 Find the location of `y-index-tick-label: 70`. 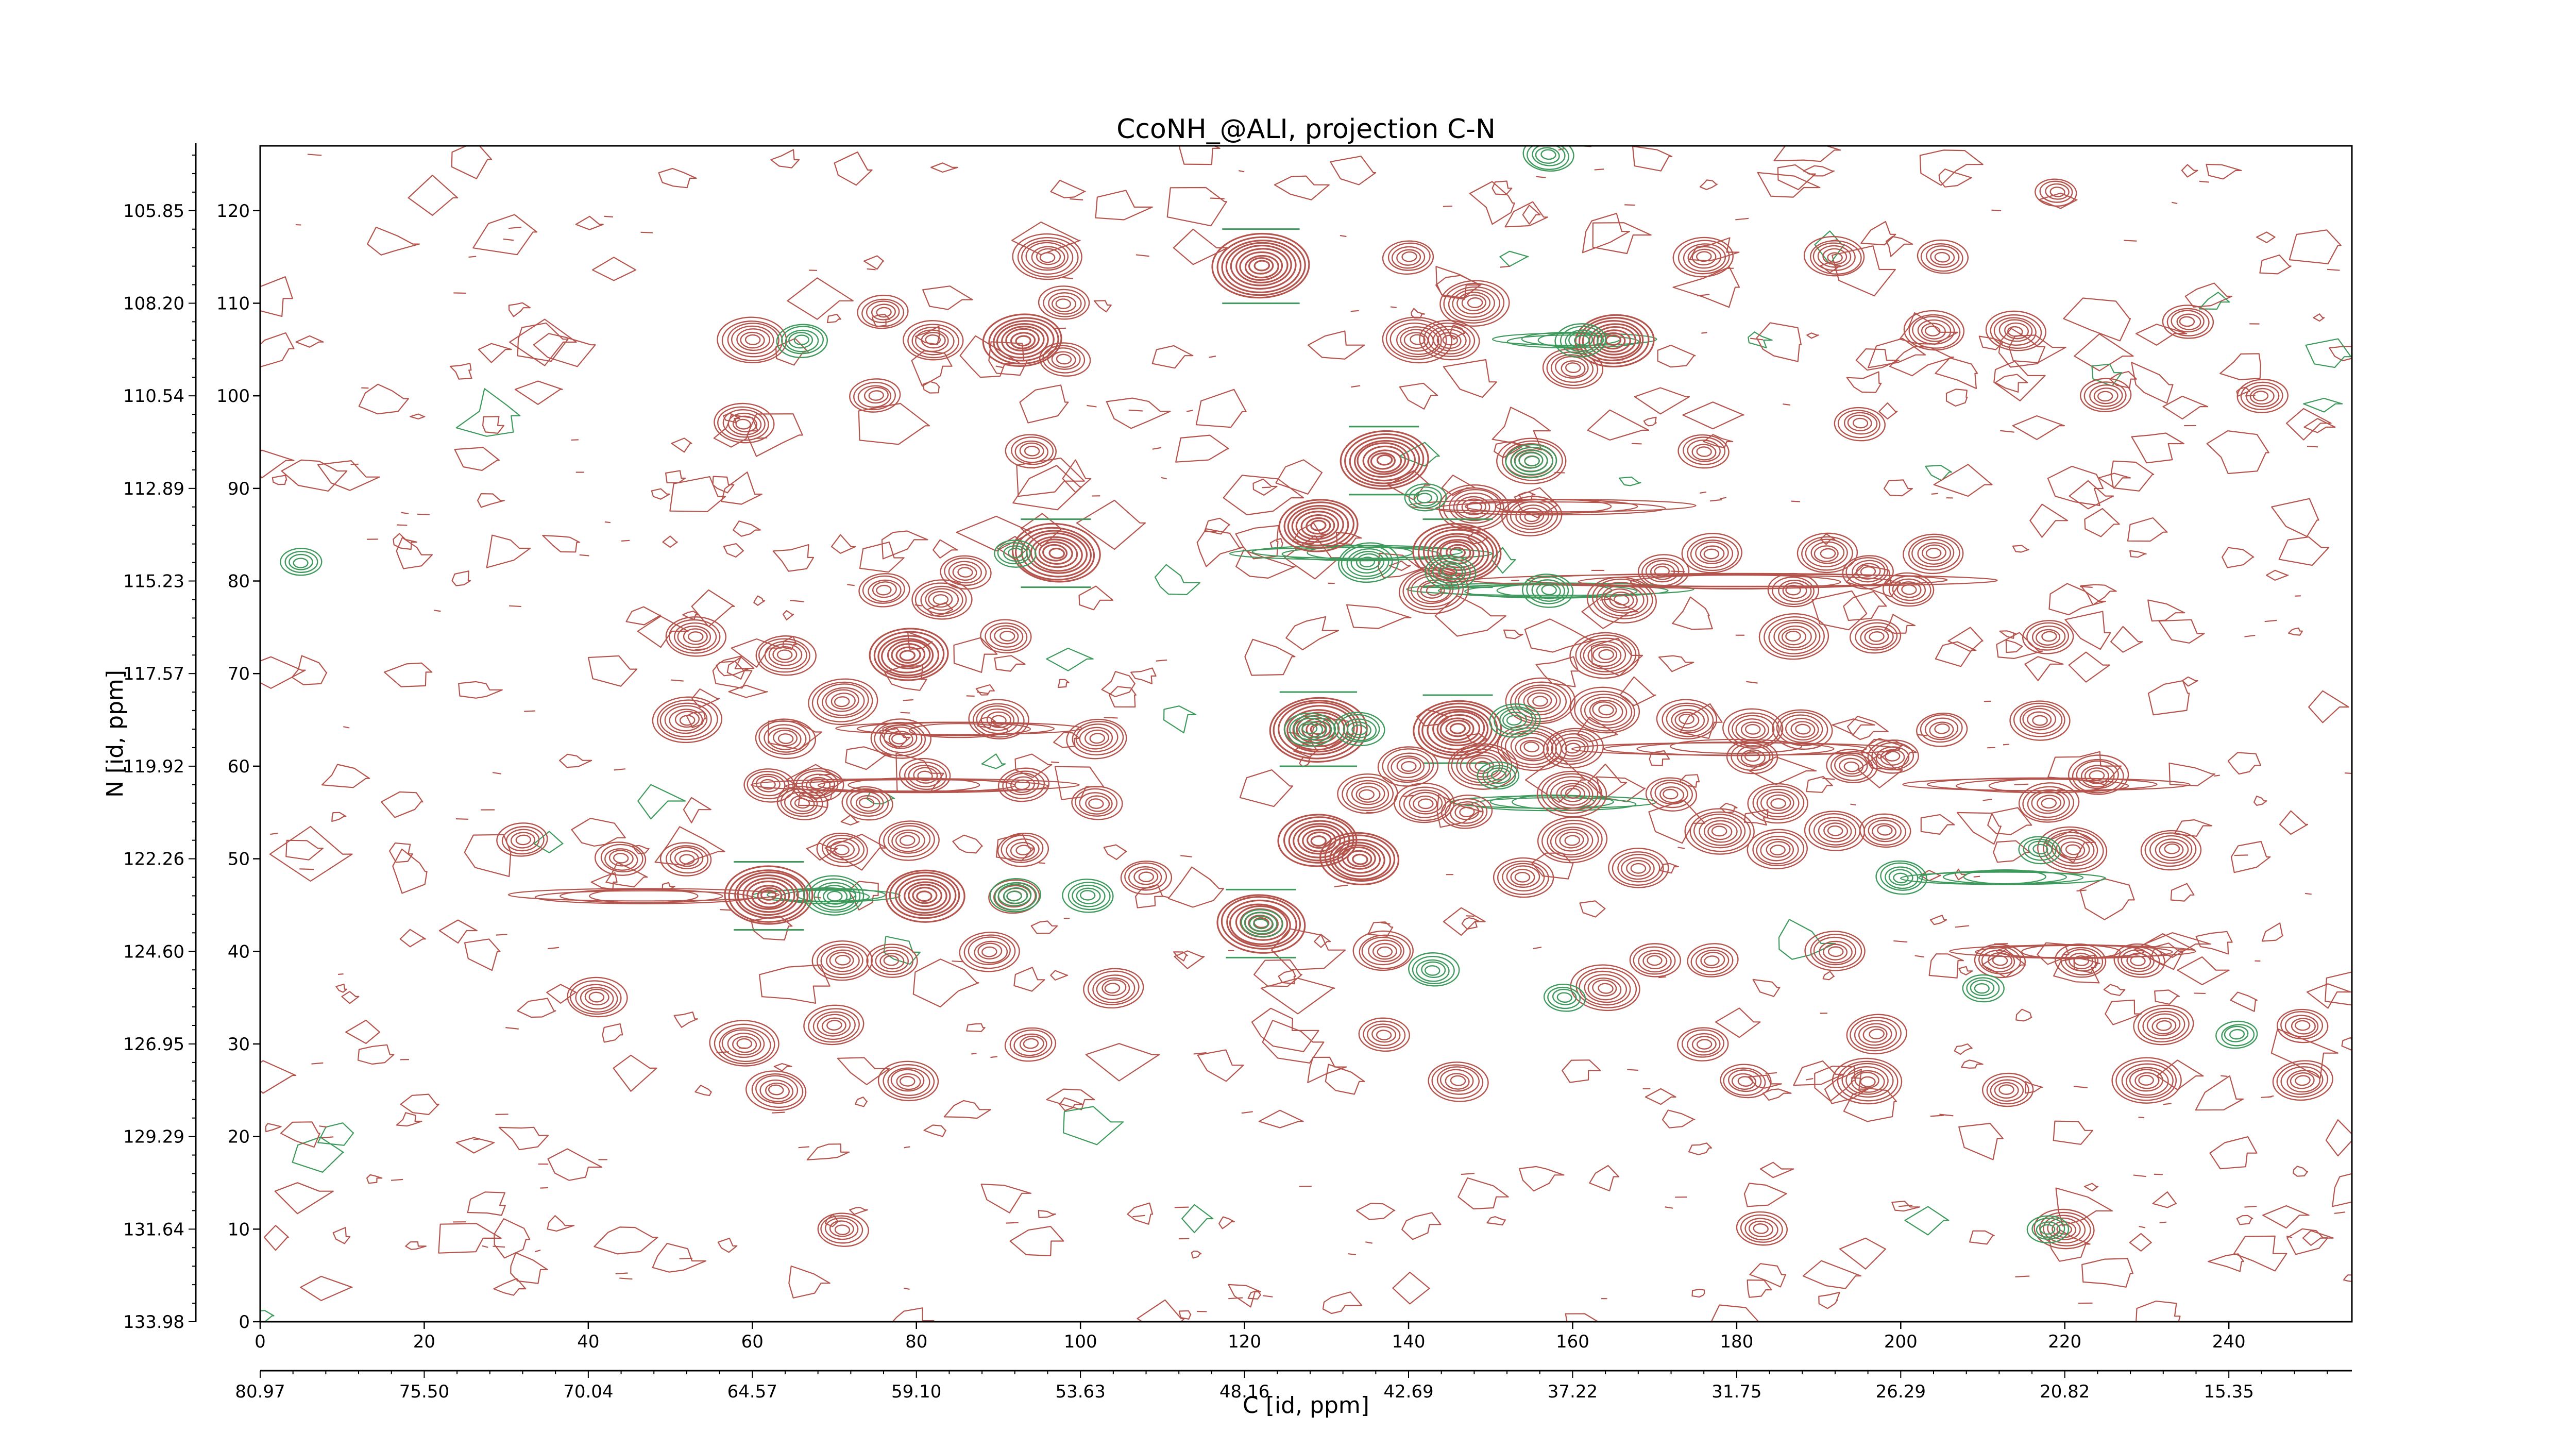

y-index-tick-label: 70 is located at coordinates (239, 674).